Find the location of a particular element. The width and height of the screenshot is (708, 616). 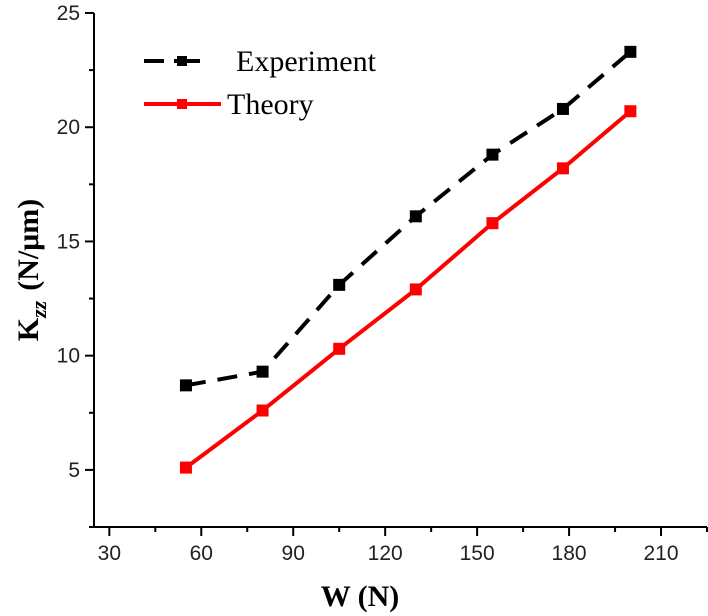

y-axis-title: Kzz (N/μm) is located at coordinates (31, 270).